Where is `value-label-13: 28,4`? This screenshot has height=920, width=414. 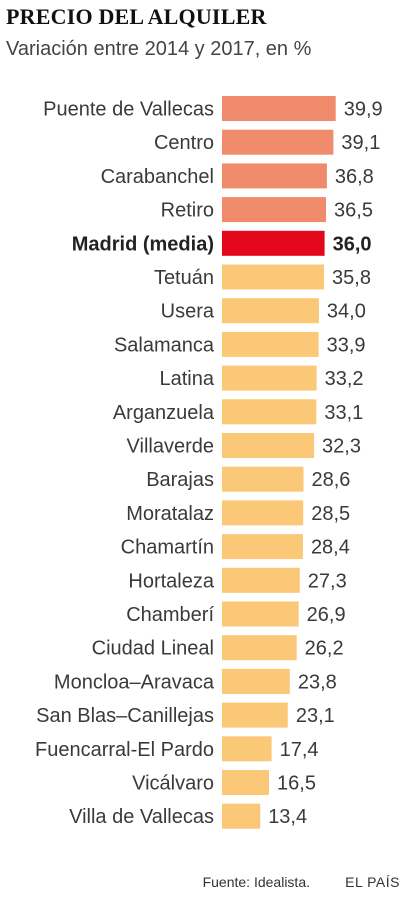
value-label-13: 28,4 is located at coordinates (330, 548).